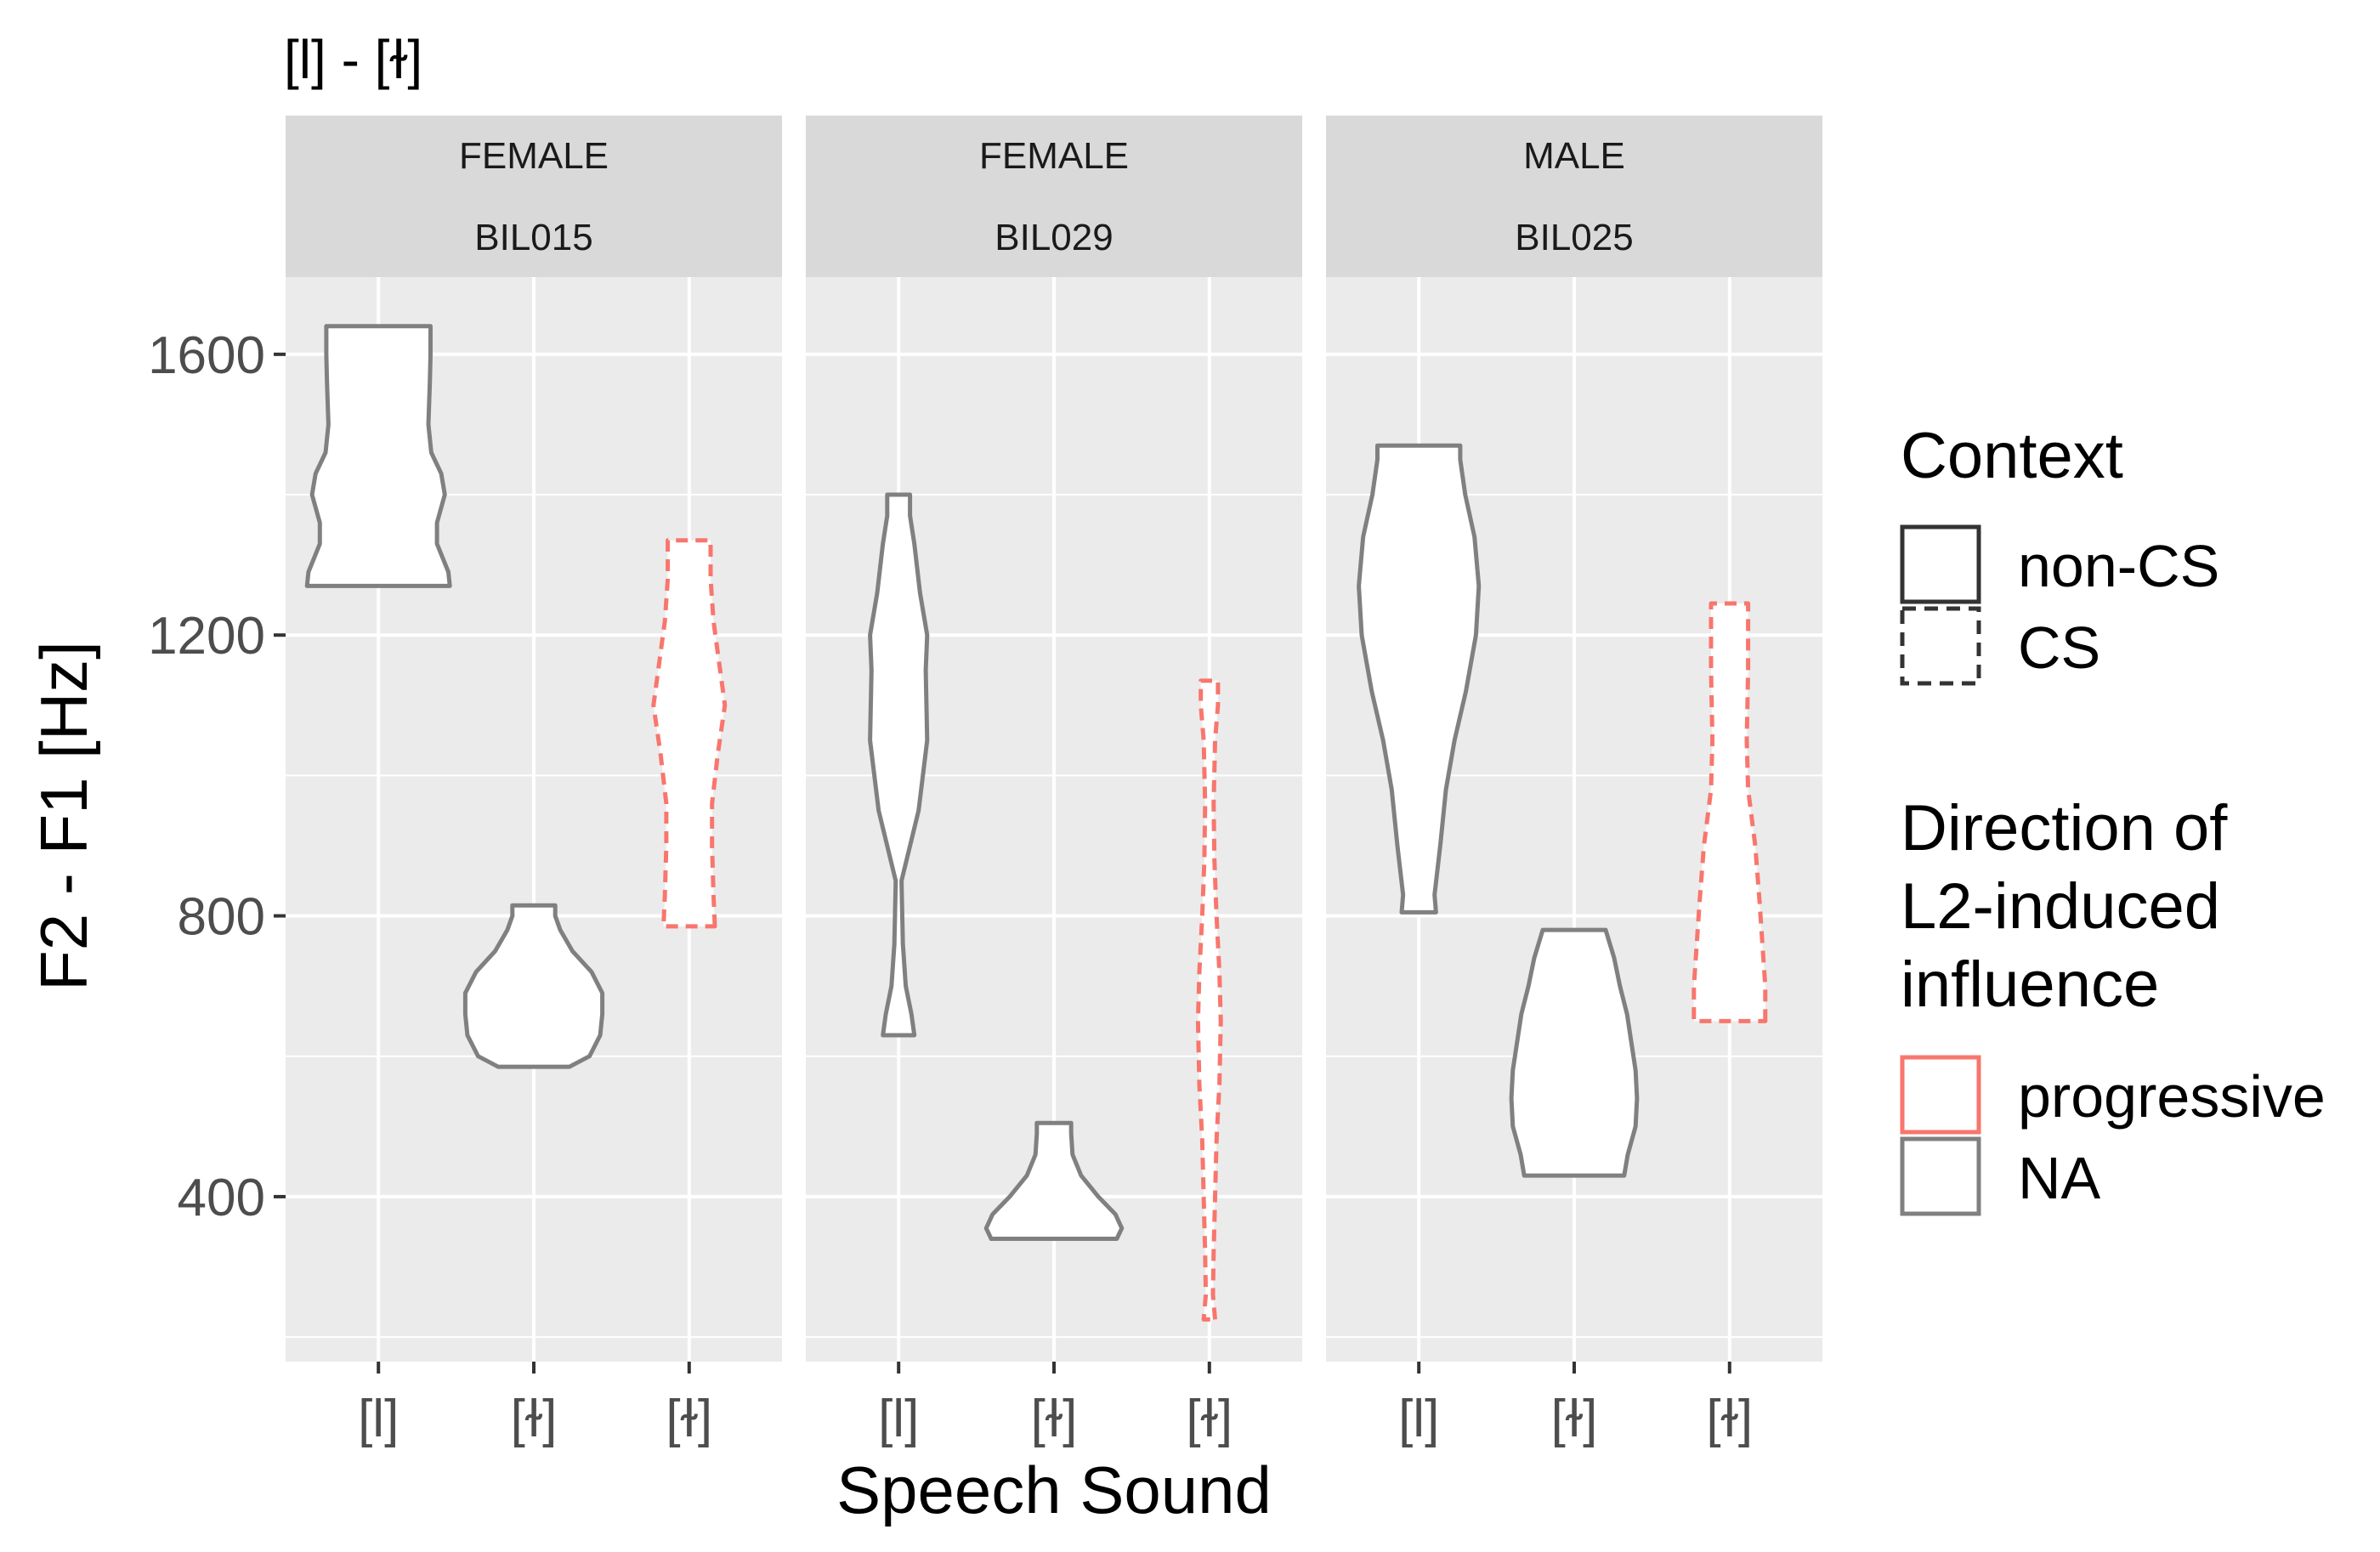  What do you see at coordinates (2012, 456) in the screenshot?
I see `legend-context-title: Context` at bounding box center [2012, 456].